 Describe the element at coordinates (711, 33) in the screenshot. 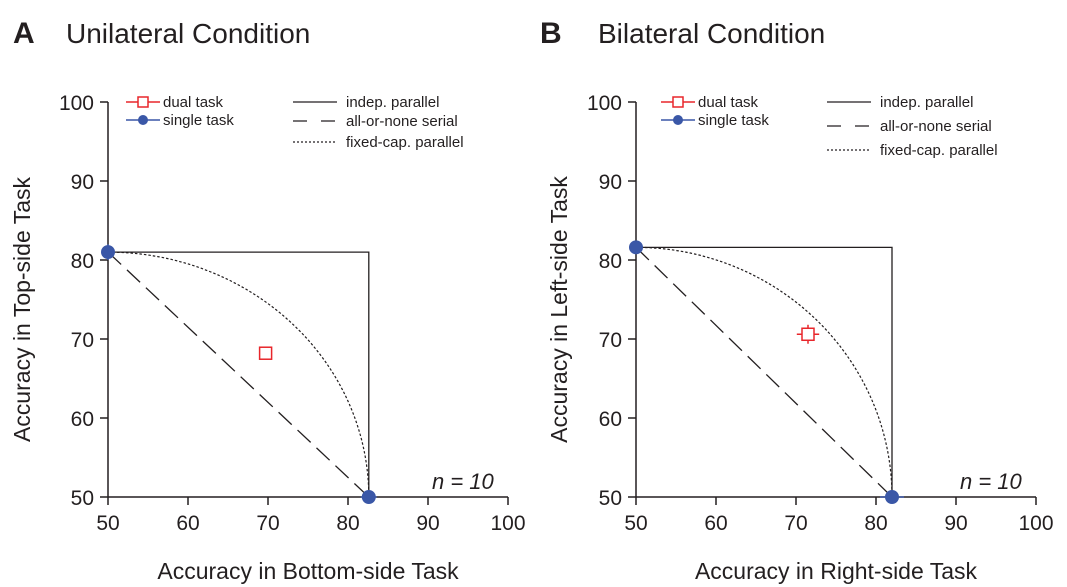

I see `panel-title: Bilateral Condition` at that location.